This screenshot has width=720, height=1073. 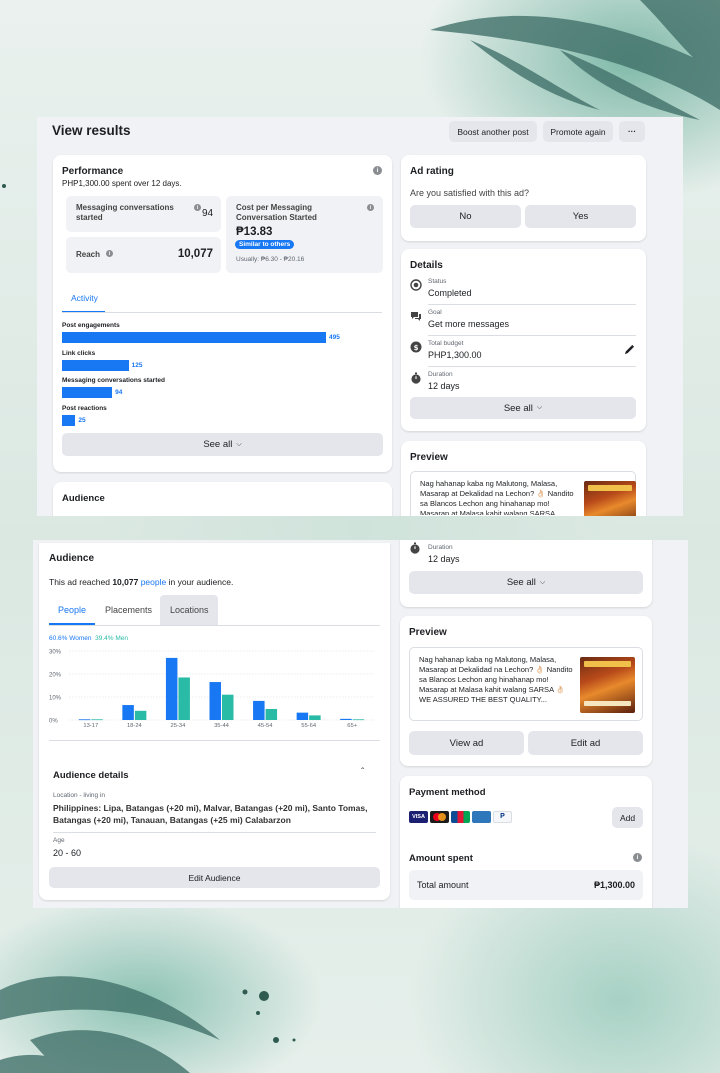 What do you see at coordinates (447, 792) in the screenshot?
I see `payment-title: Payment method` at bounding box center [447, 792].